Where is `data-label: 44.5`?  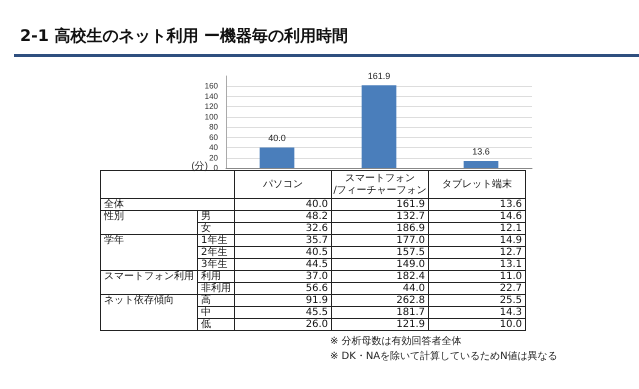 data-label: 44.5 is located at coordinates (283, 264).